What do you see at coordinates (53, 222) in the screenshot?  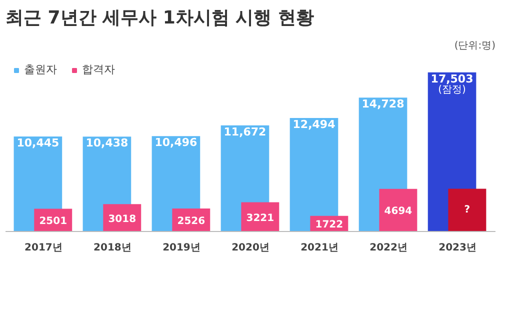 I see `data-label: 2501` at bounding box center [53, 222].